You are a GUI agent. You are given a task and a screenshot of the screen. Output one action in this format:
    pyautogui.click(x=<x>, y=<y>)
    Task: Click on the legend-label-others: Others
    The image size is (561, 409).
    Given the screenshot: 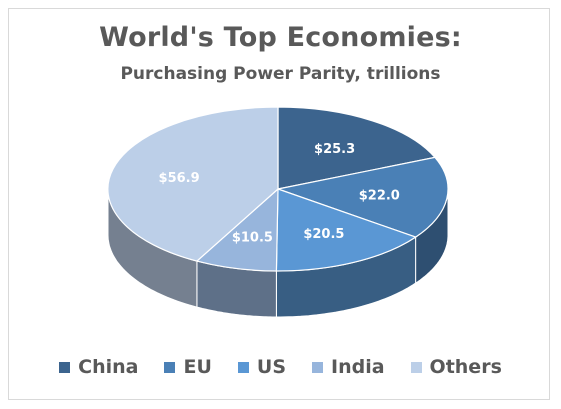 What is the action you would take?
    pyautogui.click(x=465, y=367)
    